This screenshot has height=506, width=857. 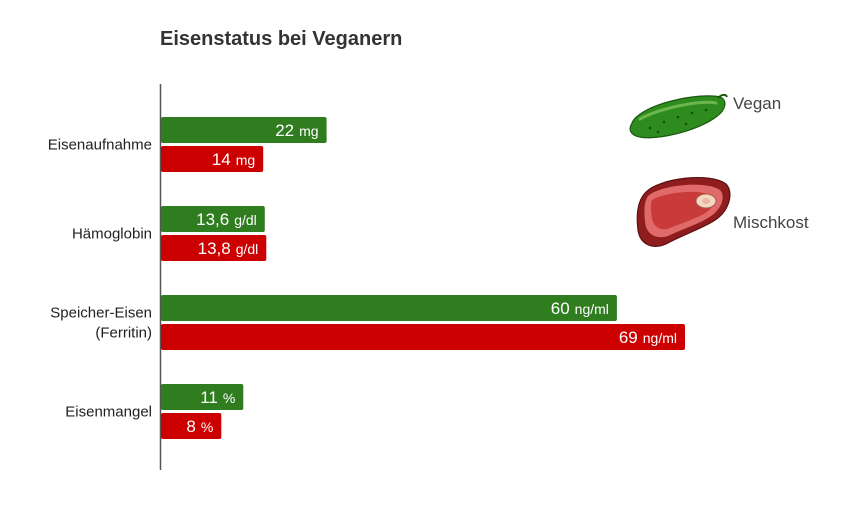 I want to click on category-label-line: Hämoglobin, so click(x=112, y=234).